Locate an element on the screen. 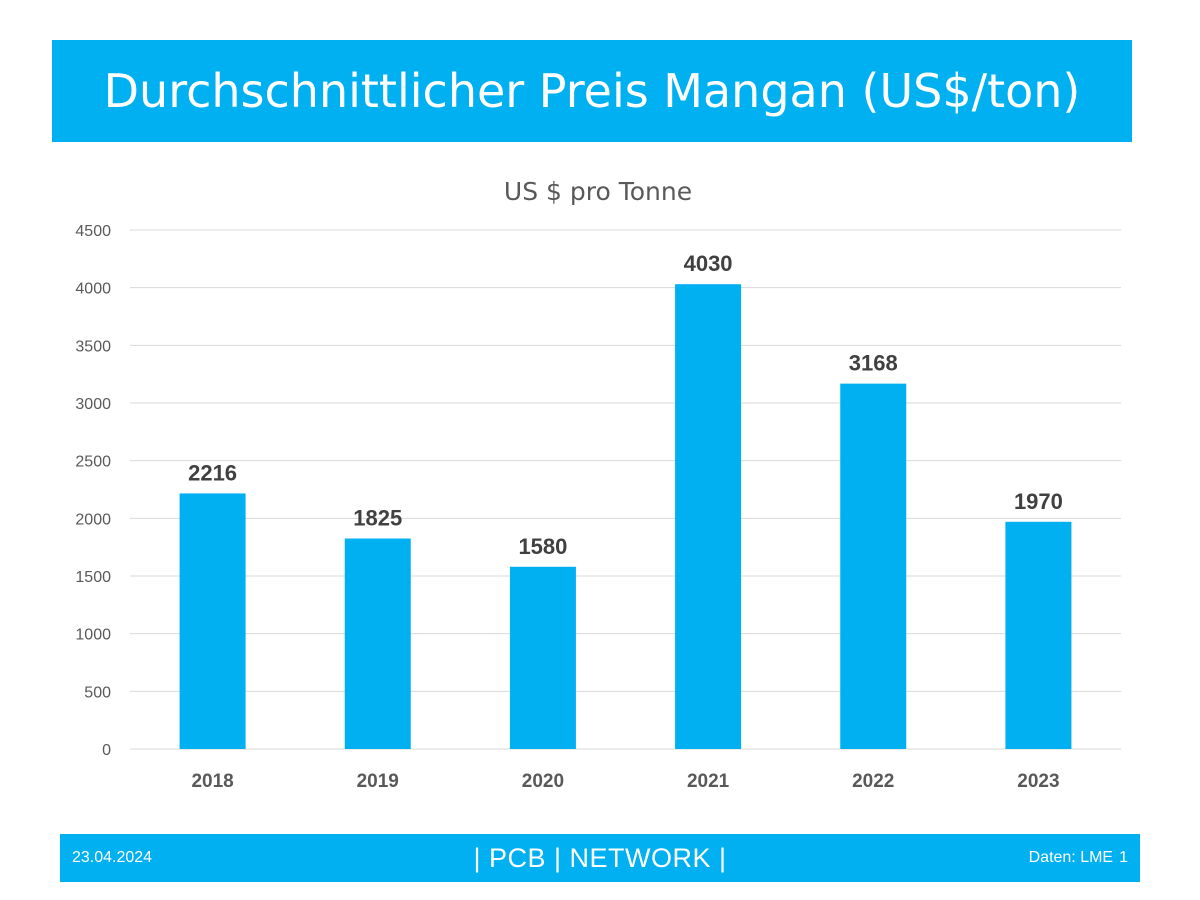 The width and height of the screenshot is (1200, 900). footer-brand: | PCB | NETWORK | is located at coordinates (600, 858).